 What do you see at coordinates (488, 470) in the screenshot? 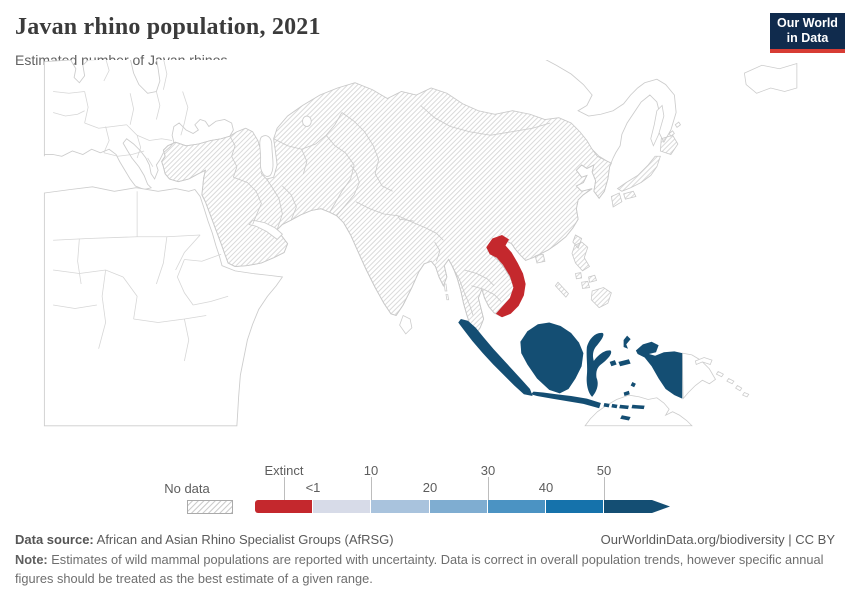
I see `legend-tick-label-30: 30` at bounding box center [488, 470].